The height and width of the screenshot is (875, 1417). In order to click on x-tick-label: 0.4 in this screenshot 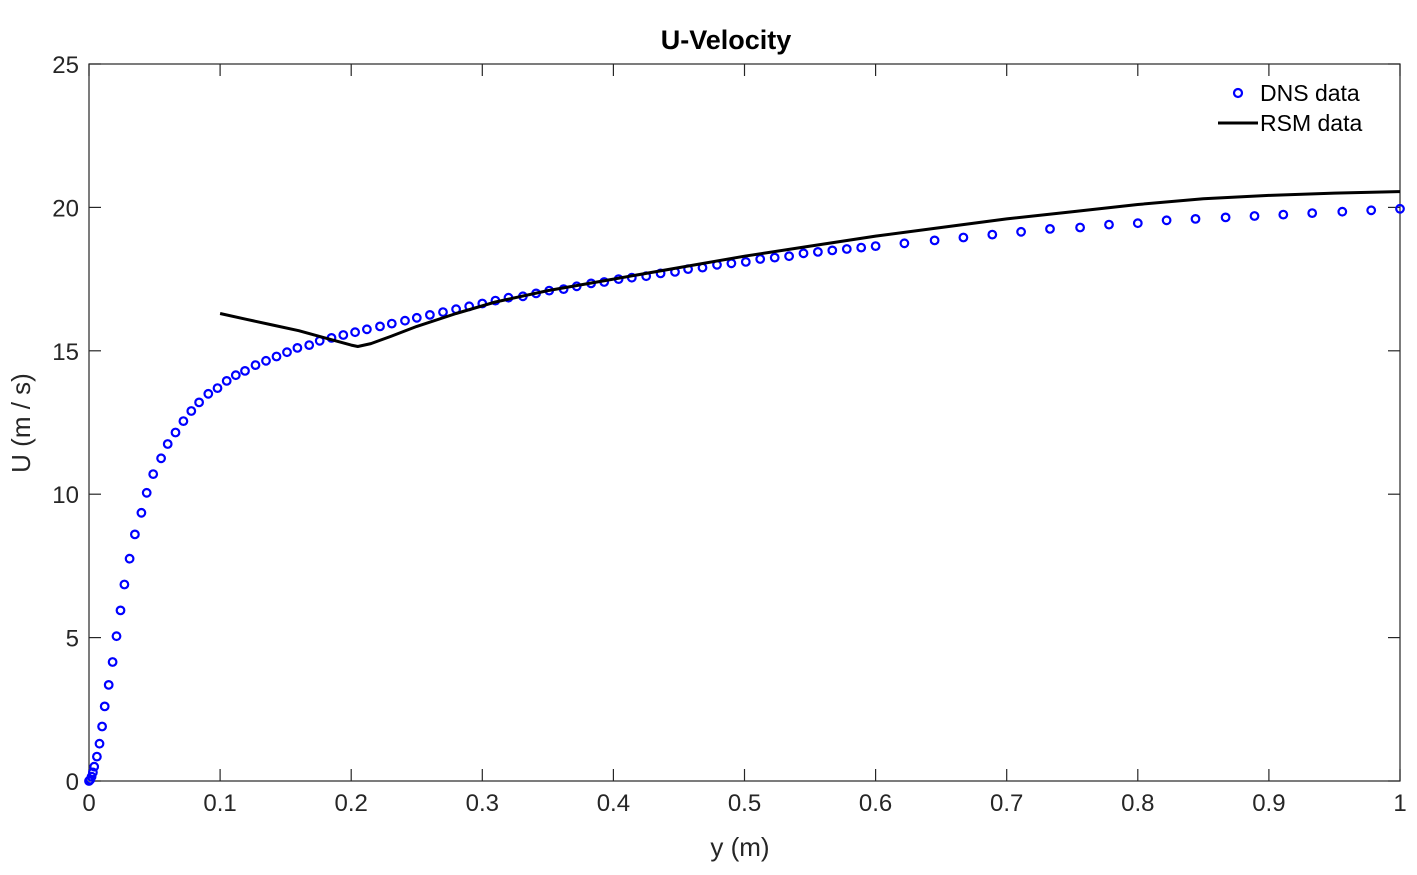, I will do `click(613, 803)`.